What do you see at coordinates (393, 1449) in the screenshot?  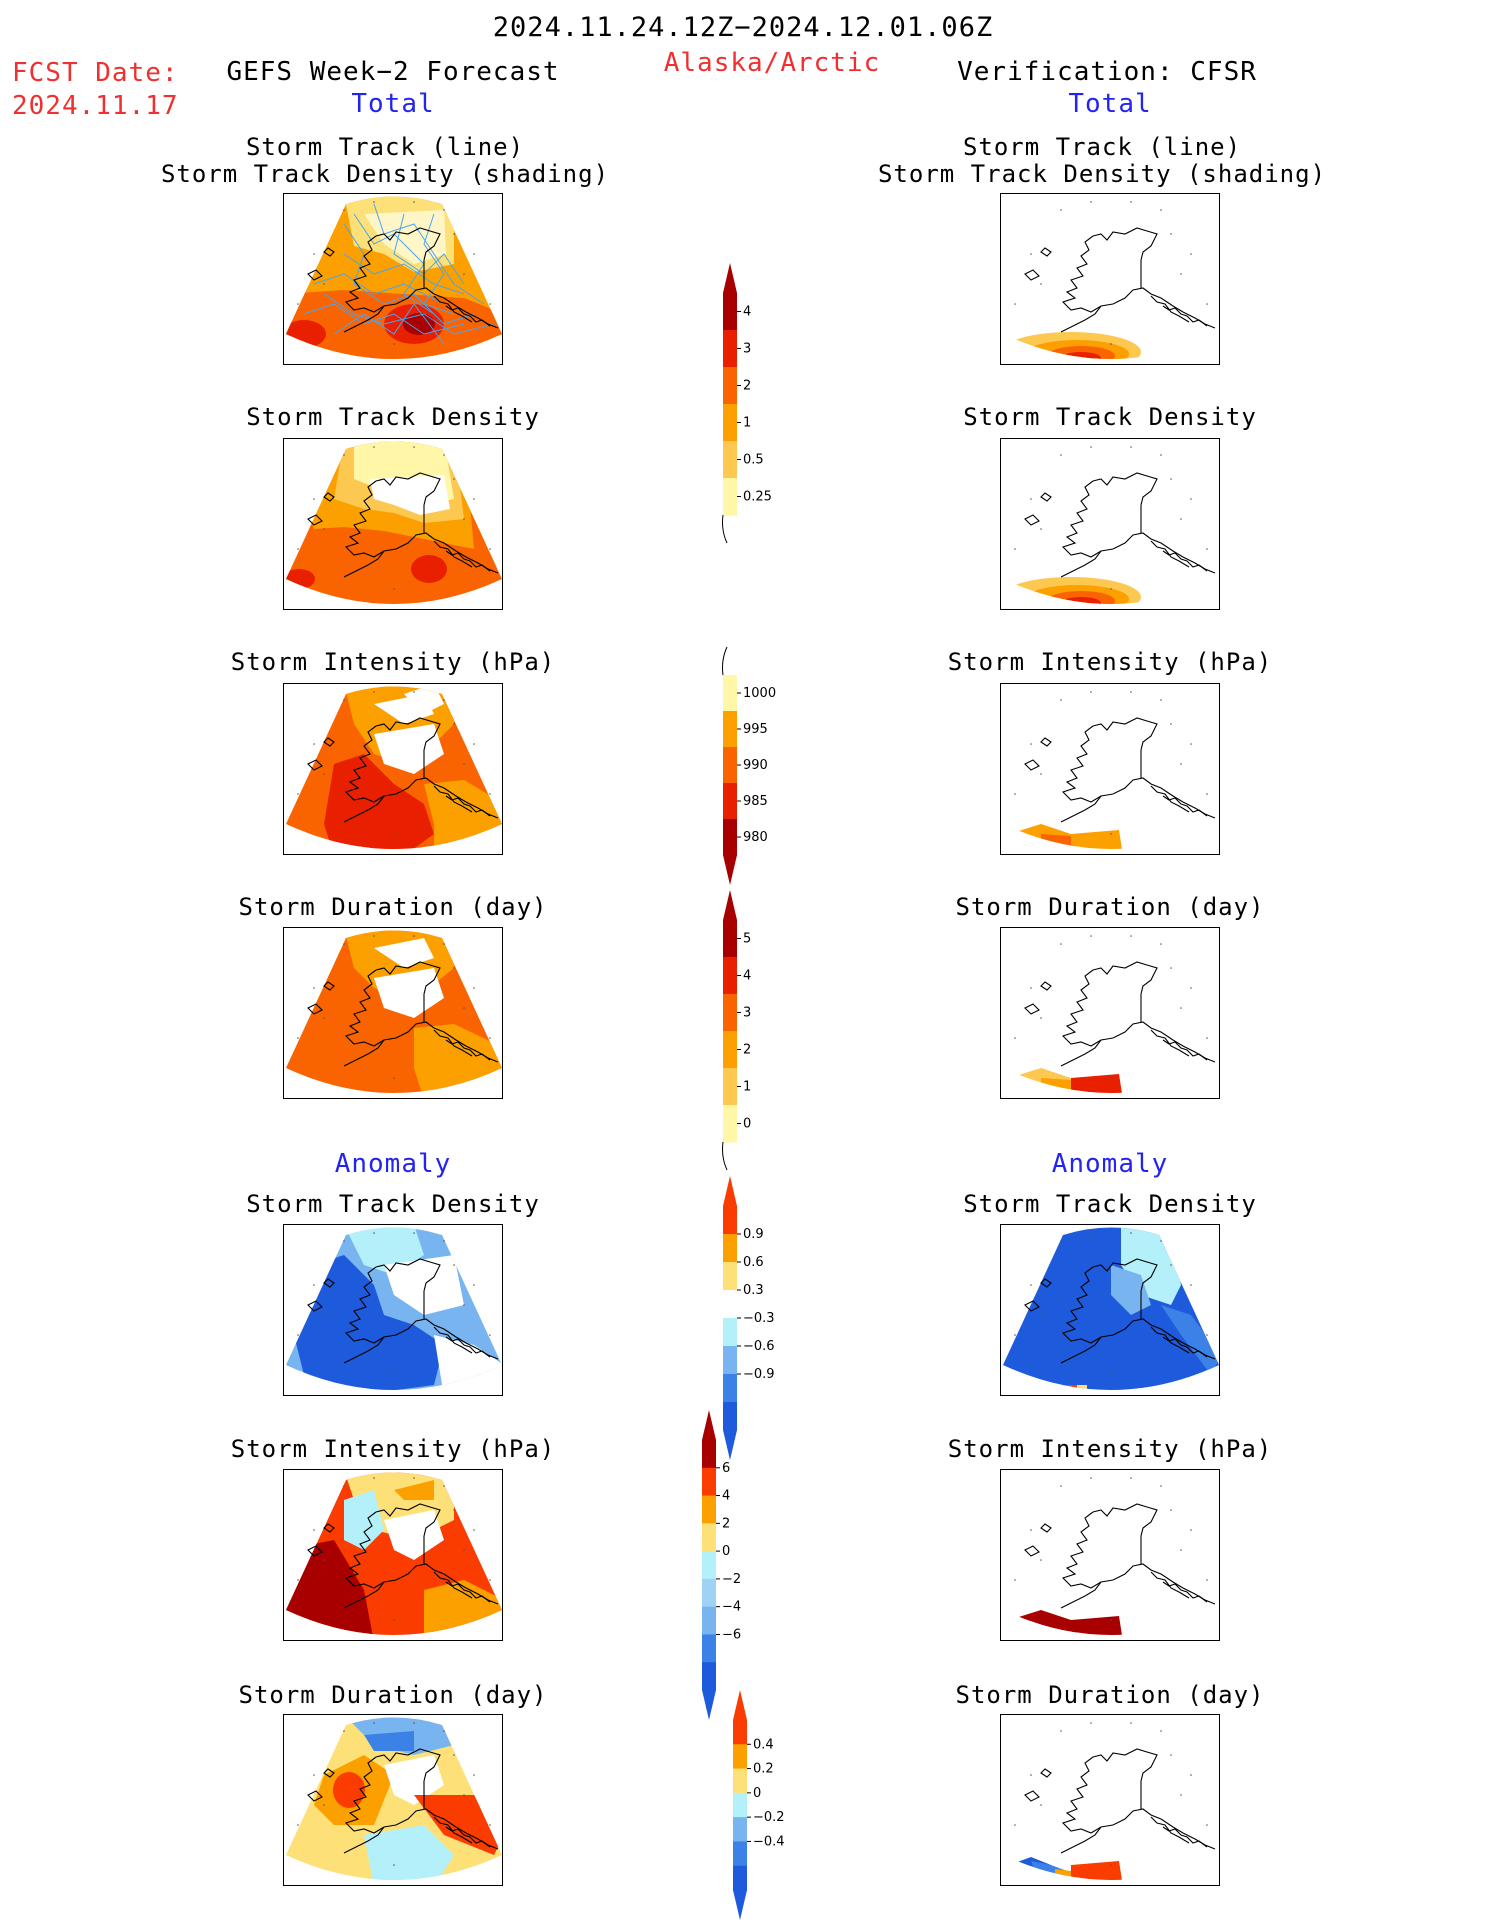 I see `anom-intensity-title-left: Storm Intensity (hPa)` at bounding box center [393, 1449].